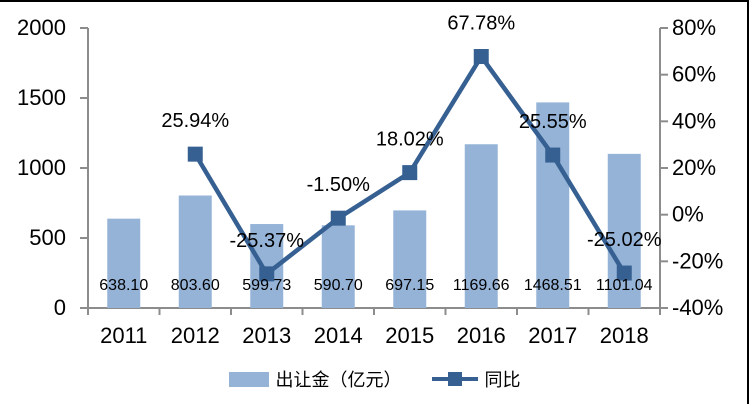 The height and width of the screenshot is (416, 749). I want to click on bar-value-label: 638.10, so click(123, 285).